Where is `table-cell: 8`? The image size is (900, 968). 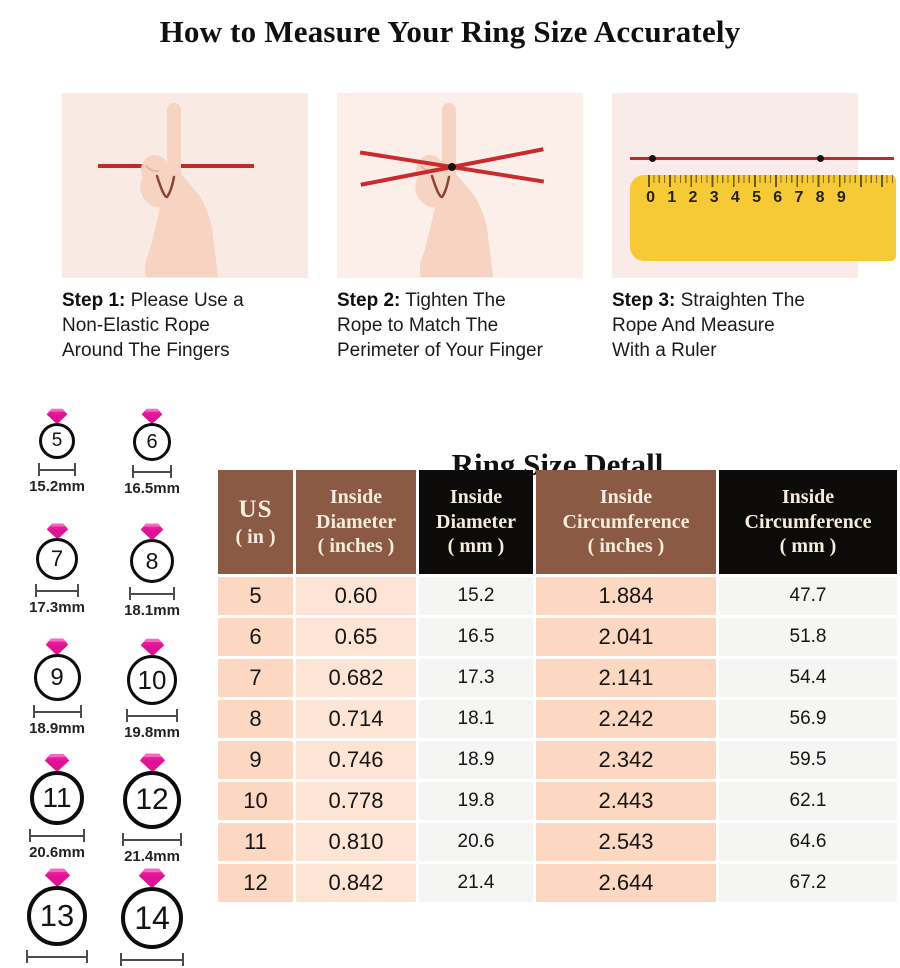 table-cell: 8 is located at coordinates (255, 719).